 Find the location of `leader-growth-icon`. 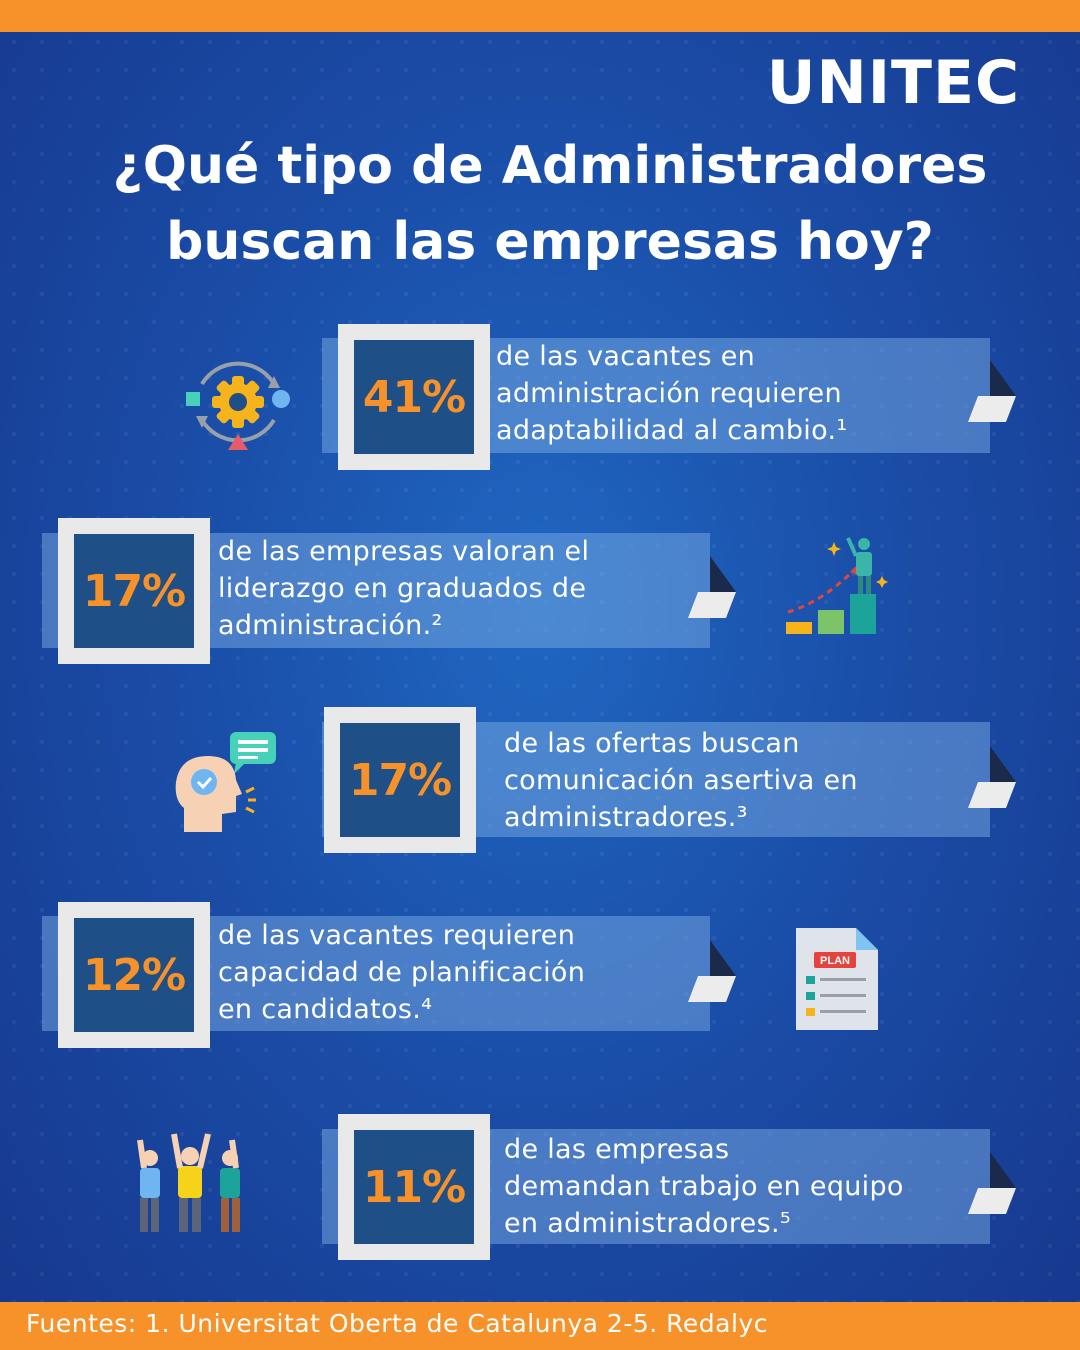

leader-growth-icon is located at coordinates (837, 585).